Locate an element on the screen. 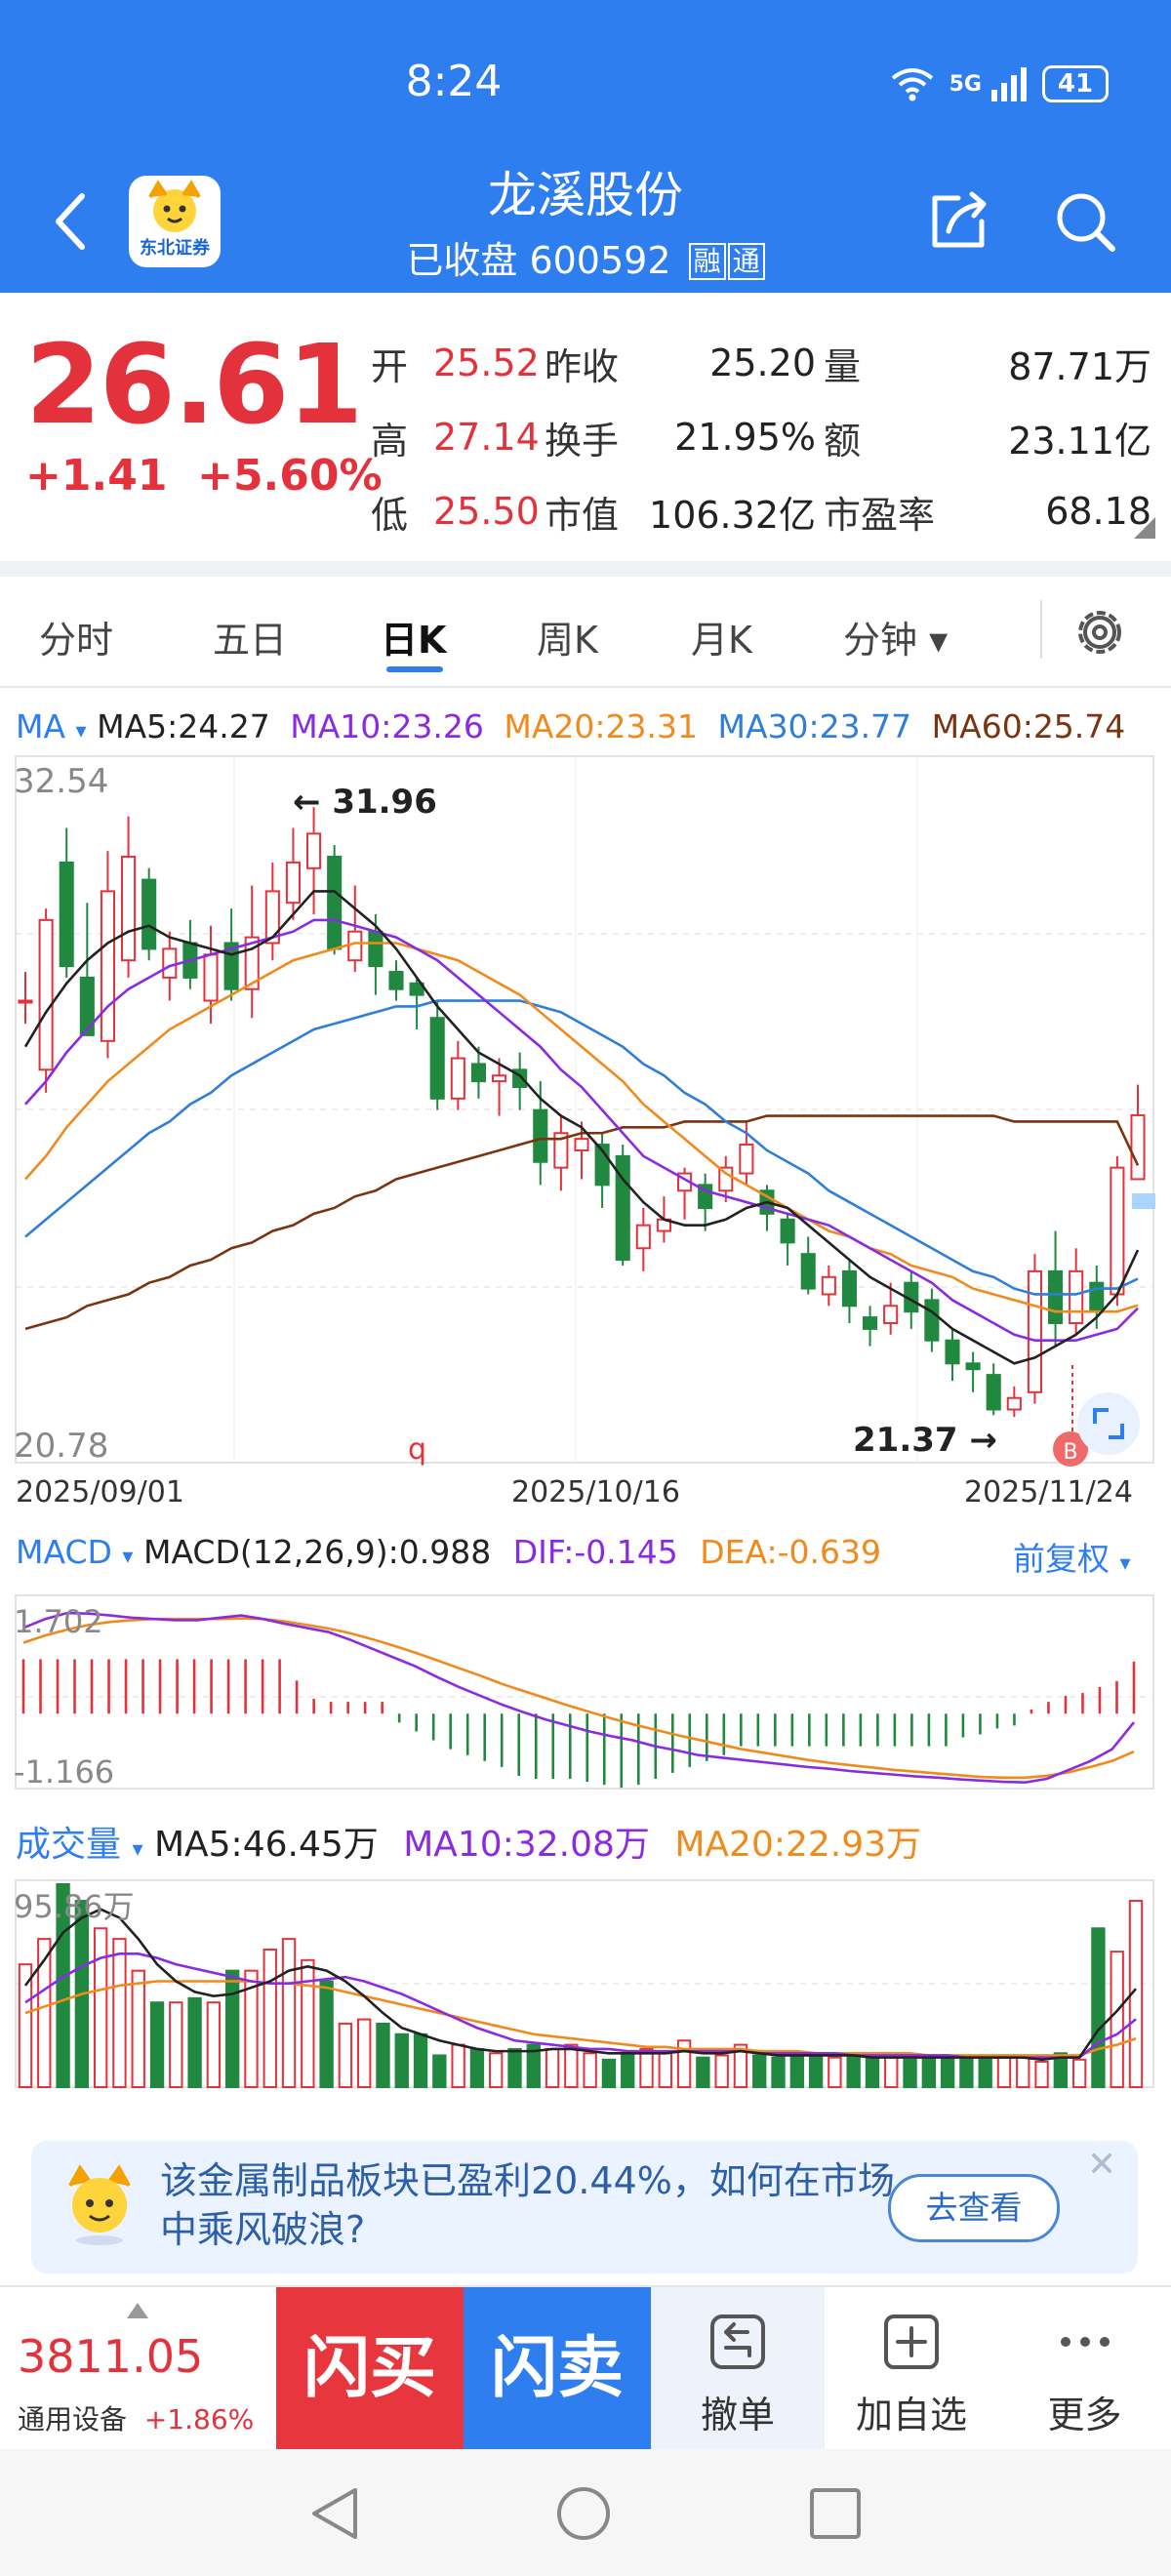 Image resolution: width=1171 pixels, height=2576 pixels. close-icon: ✕ is located at coordinates (1102, 2165).